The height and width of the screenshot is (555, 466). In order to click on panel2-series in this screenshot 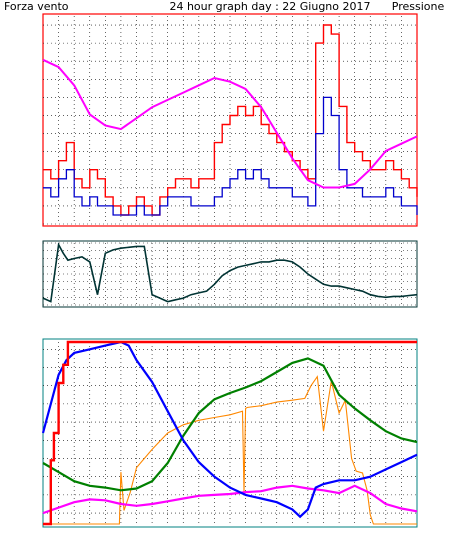, I will do `click(230, 272)`.